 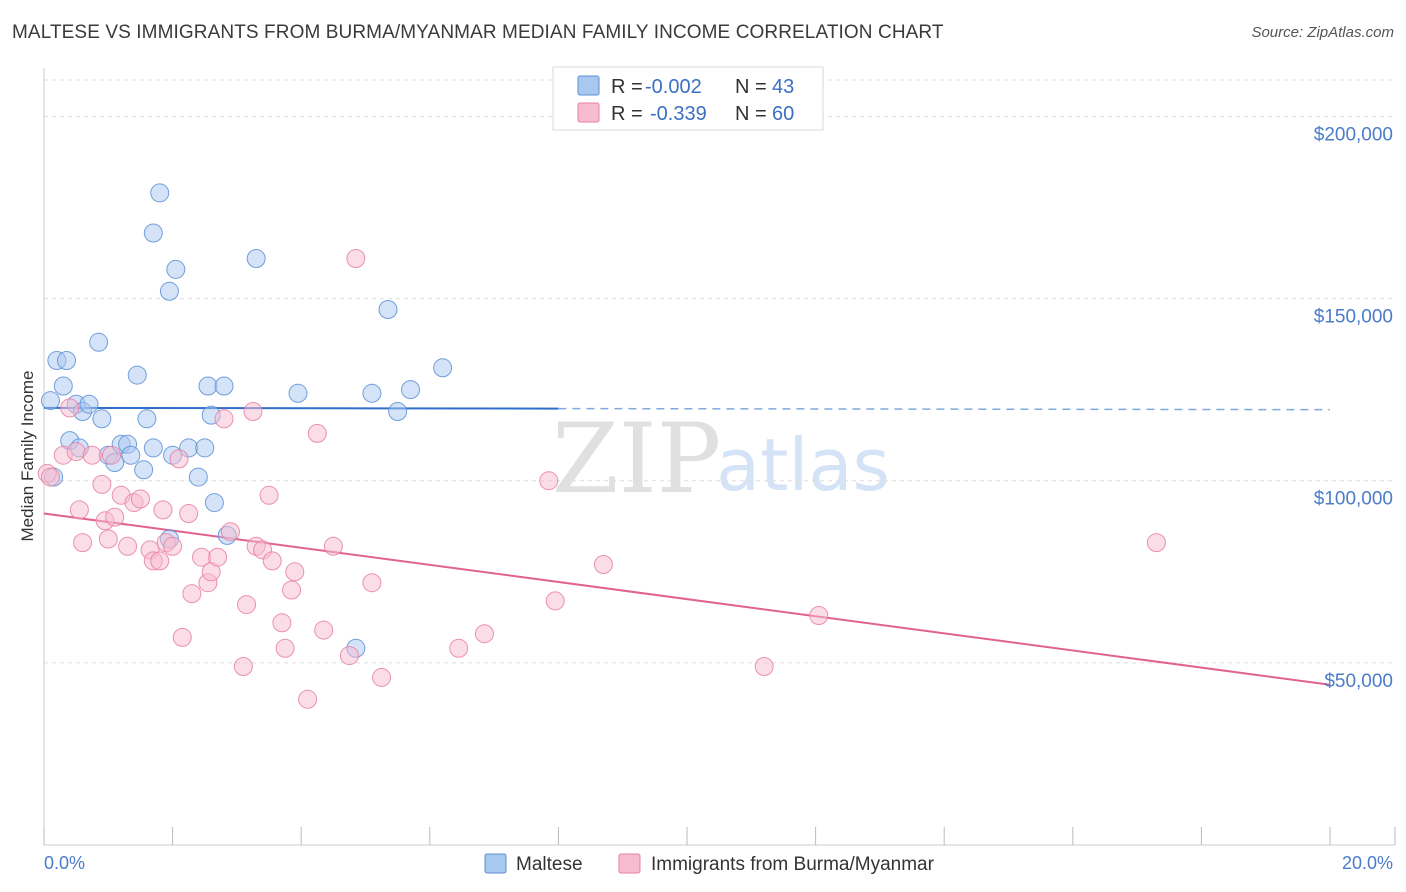 I want to click on series-legend: Maltese Immigrants from Burma/Myanmar, so click(x=709, y=864).